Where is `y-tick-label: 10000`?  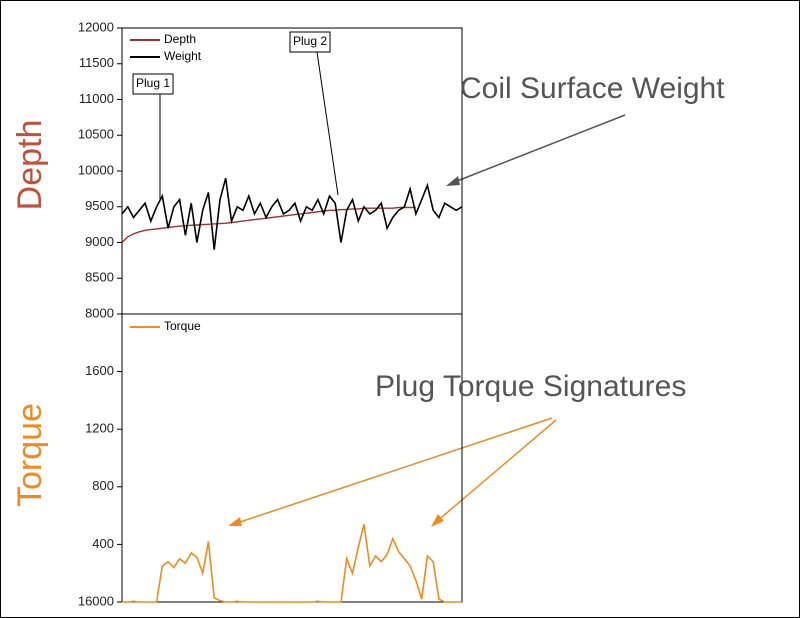
y-tick-label: 10000 is located at coordinates (96, 169).